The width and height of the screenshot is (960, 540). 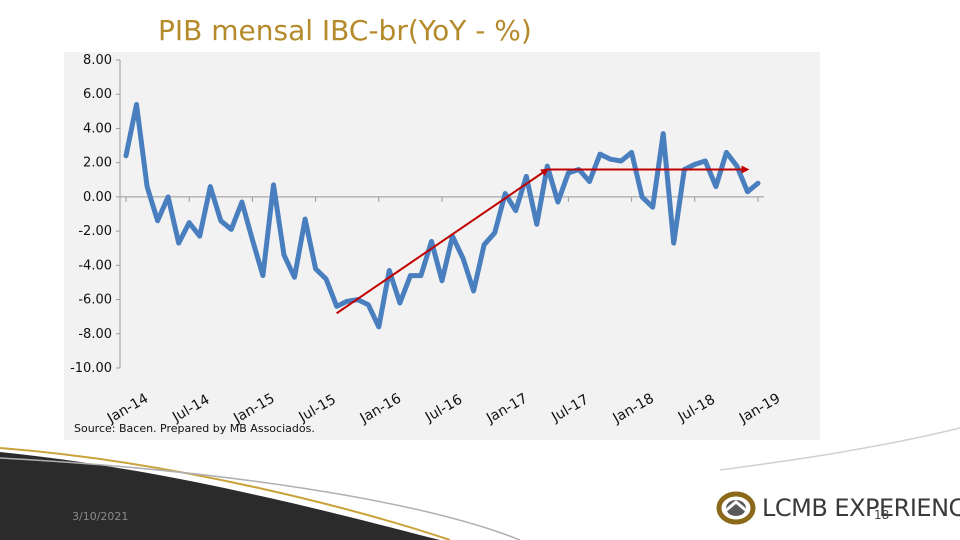 I want to click on y-tick-label: 4.00, so click(x=97, y=128).